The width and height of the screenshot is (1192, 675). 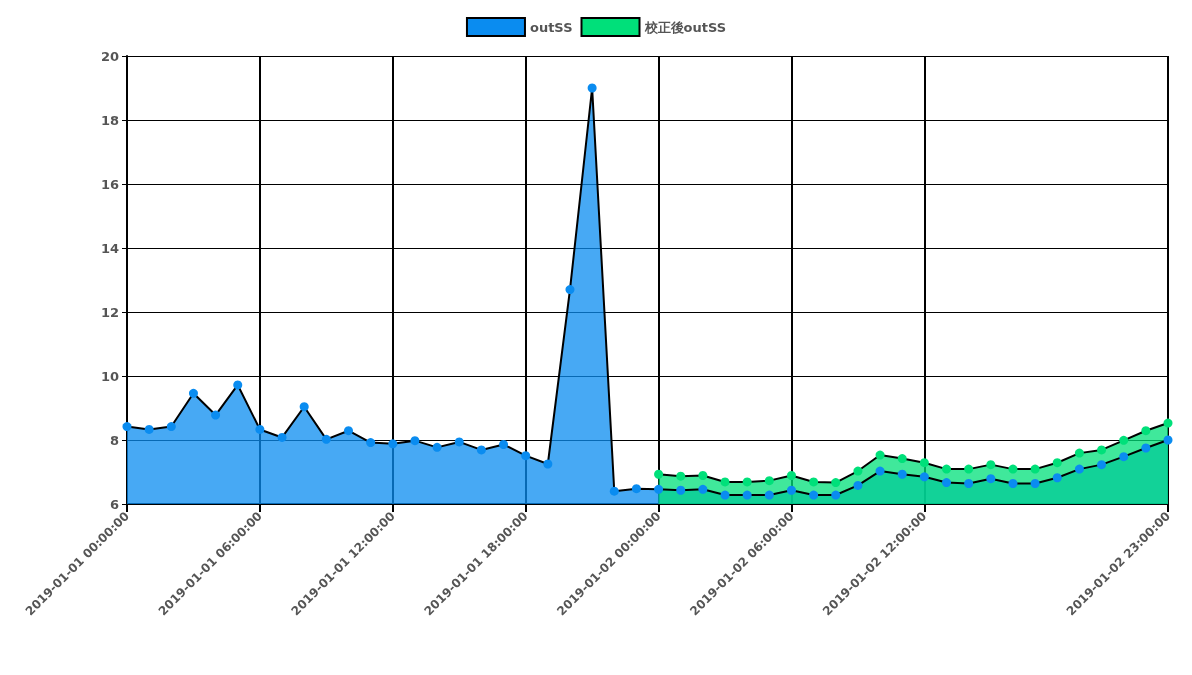 I want to click on y-tick-label: 12, so click(x=109, y=312).